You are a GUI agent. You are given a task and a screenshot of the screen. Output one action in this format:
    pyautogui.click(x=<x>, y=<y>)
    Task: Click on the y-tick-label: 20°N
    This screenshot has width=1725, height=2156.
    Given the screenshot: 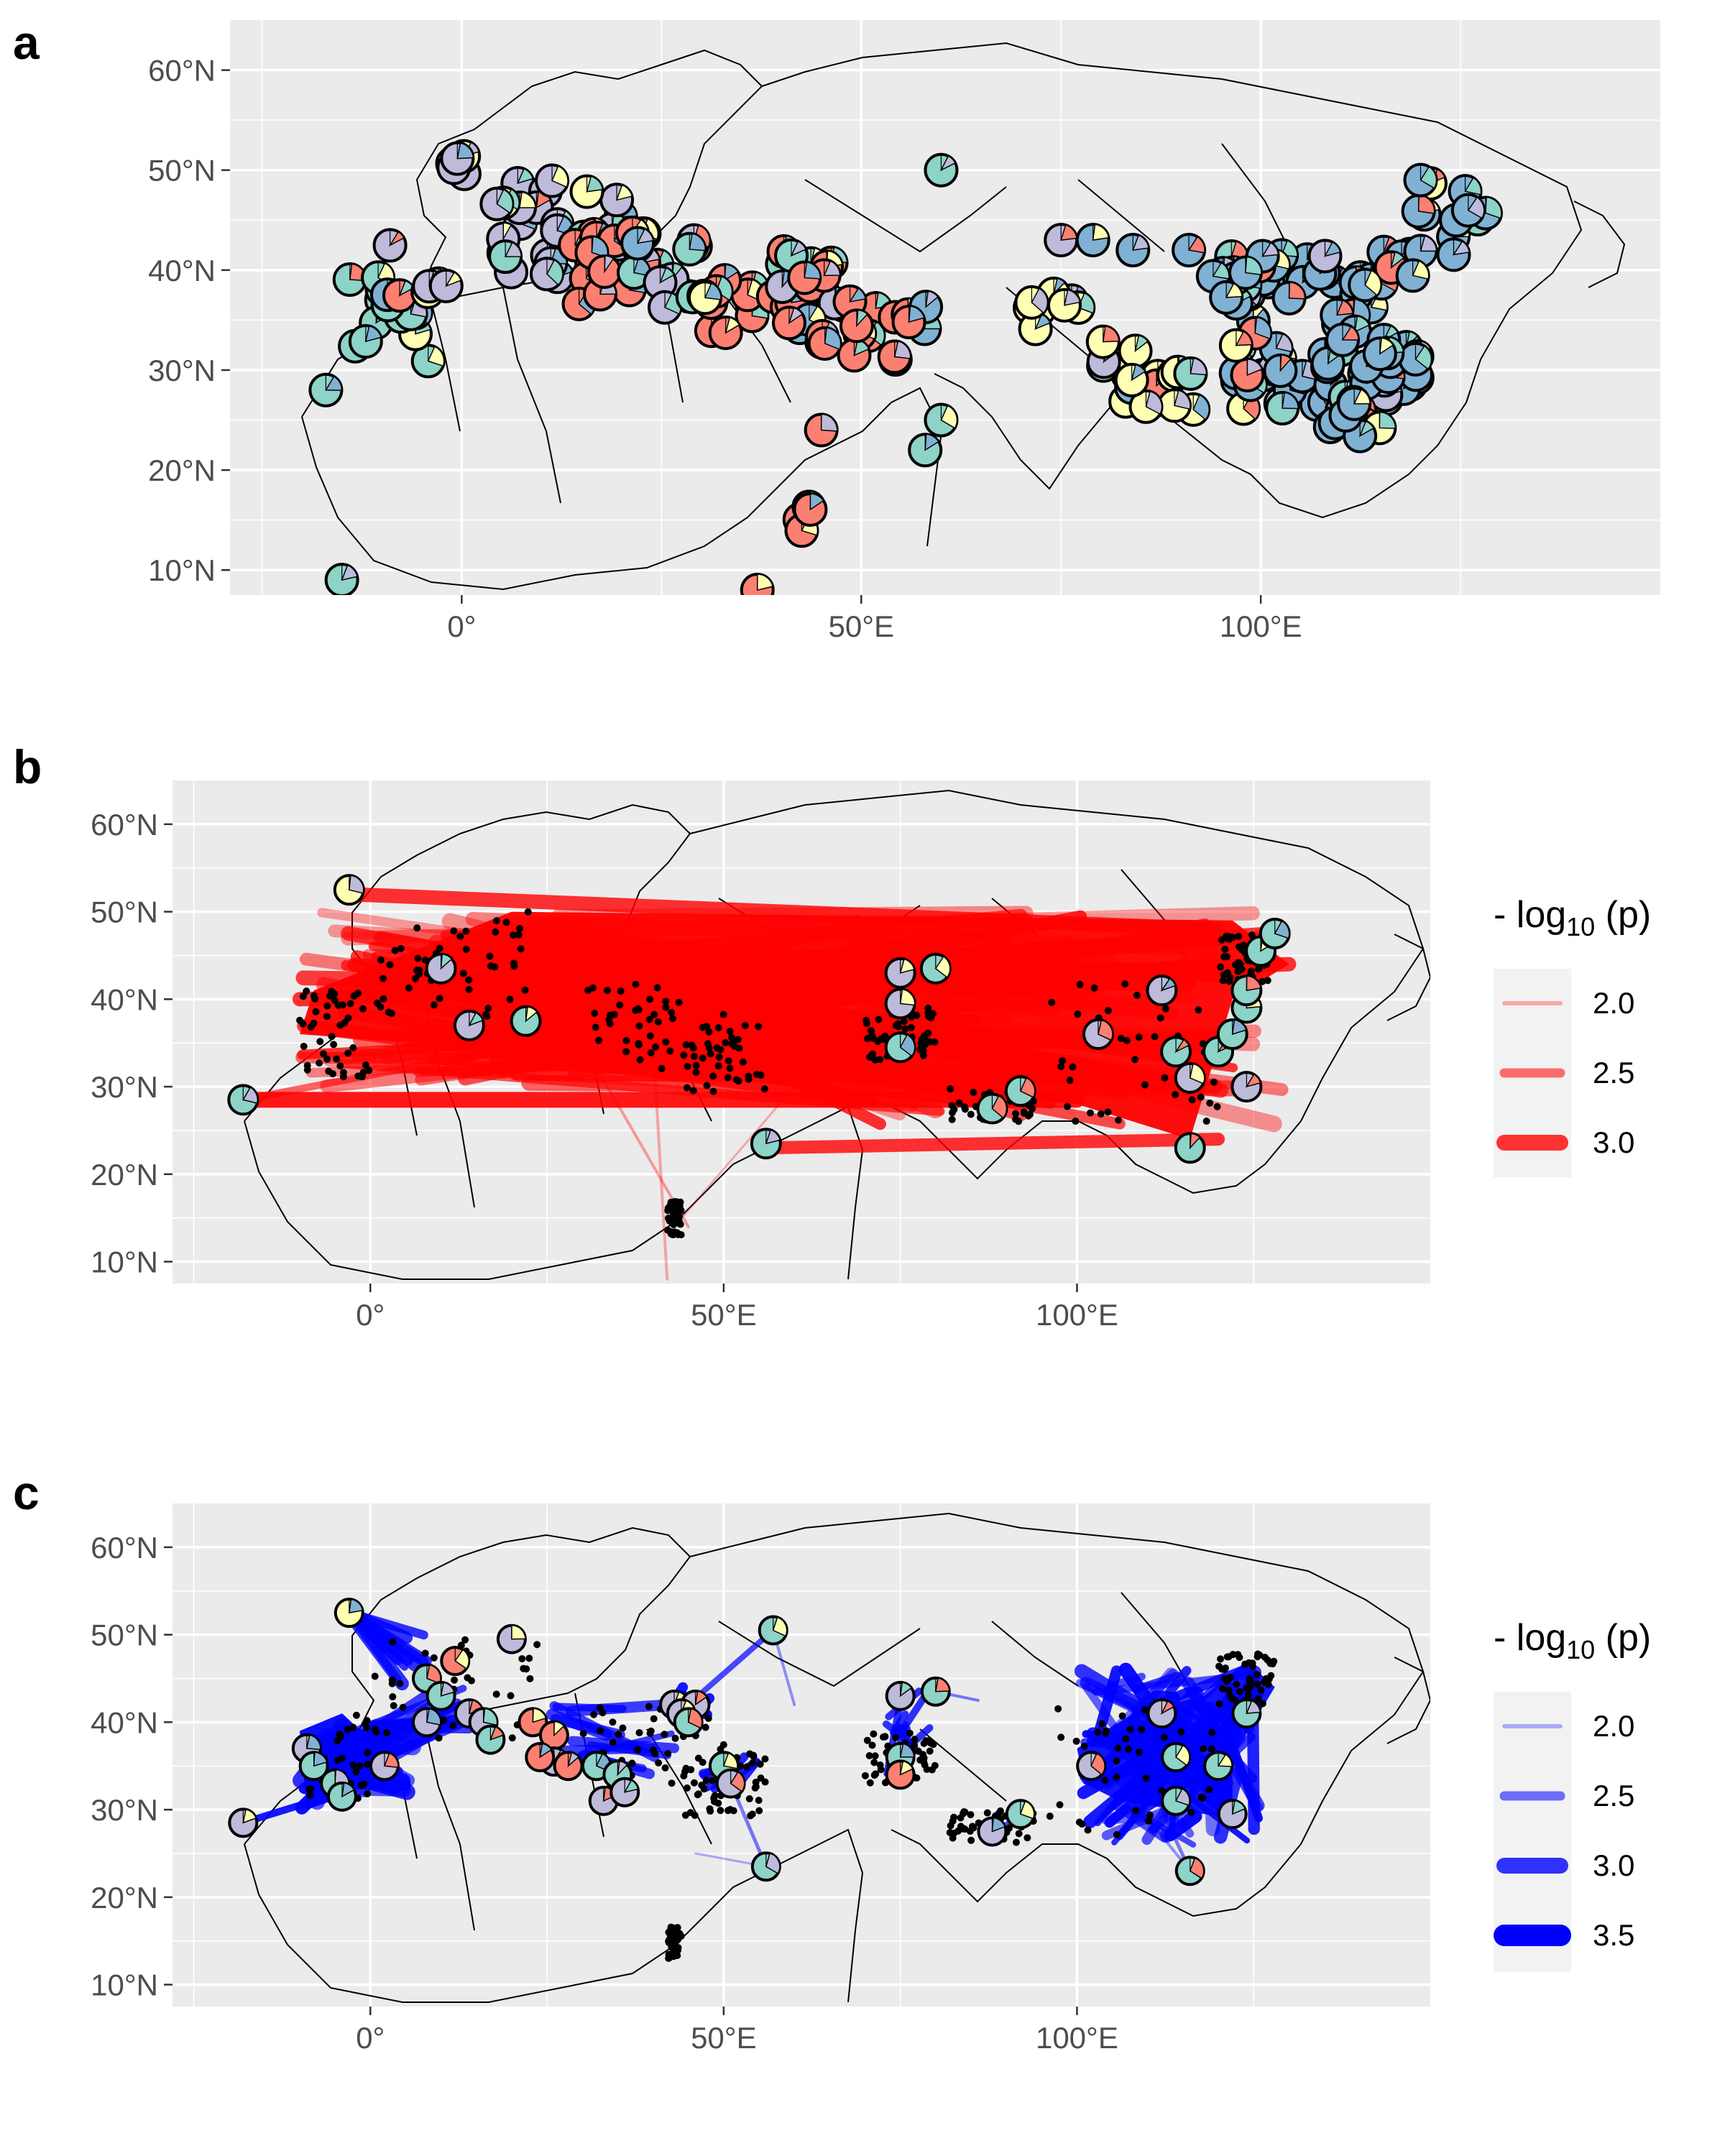 What is the action you would take?
    pyautogui.click(x=124, y=1175)
    